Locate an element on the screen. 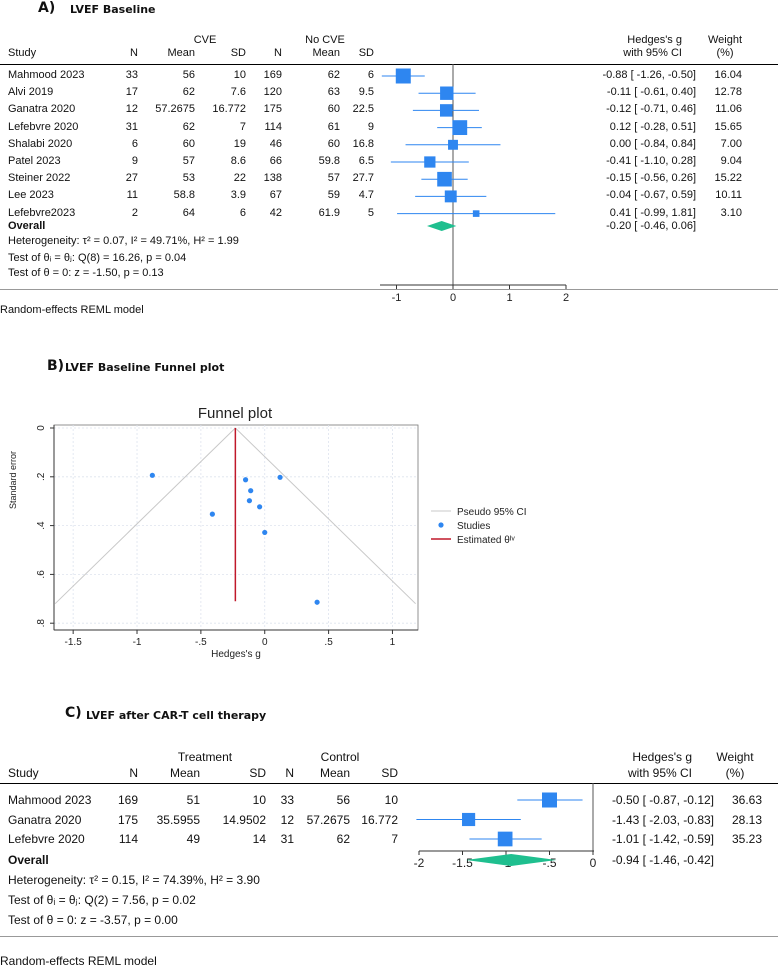 Image resolution: width=778 pixels, height=972 pixels. panela-cell-mean1: 58.8 is located at coordinates (184, 195).